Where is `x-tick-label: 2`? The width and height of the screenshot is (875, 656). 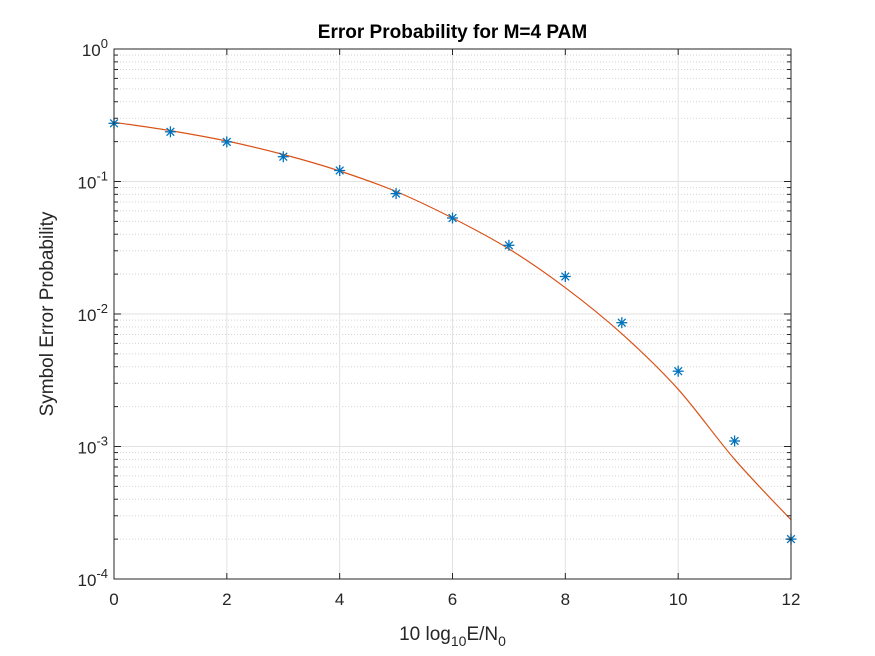 x-tick-label: 2 is located at coordinates (226, 599).